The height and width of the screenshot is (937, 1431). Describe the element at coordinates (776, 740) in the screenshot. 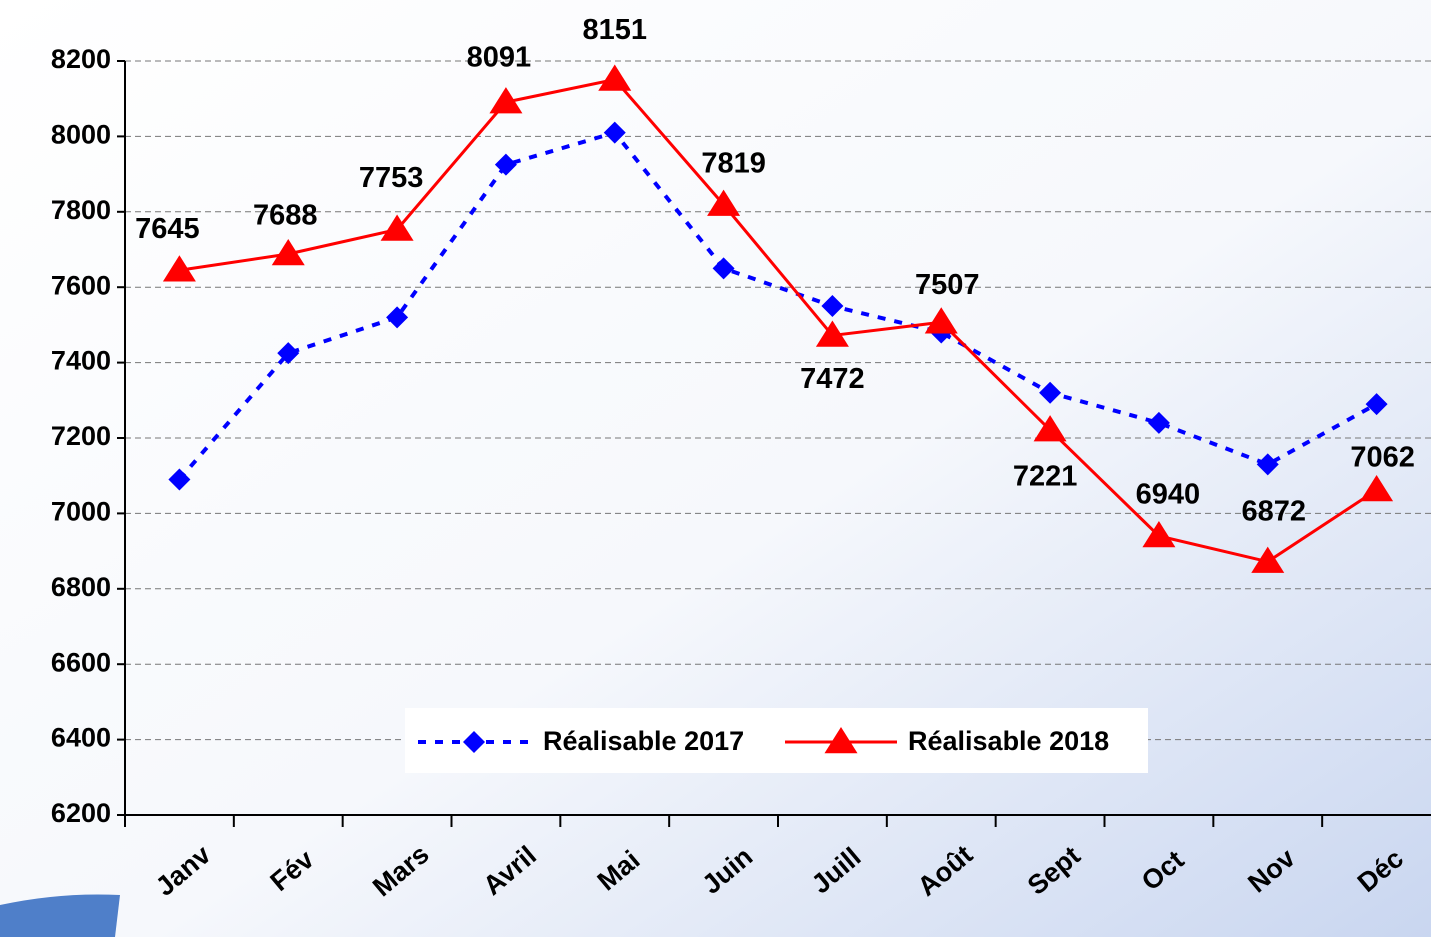

I see `legend-box` at that location.